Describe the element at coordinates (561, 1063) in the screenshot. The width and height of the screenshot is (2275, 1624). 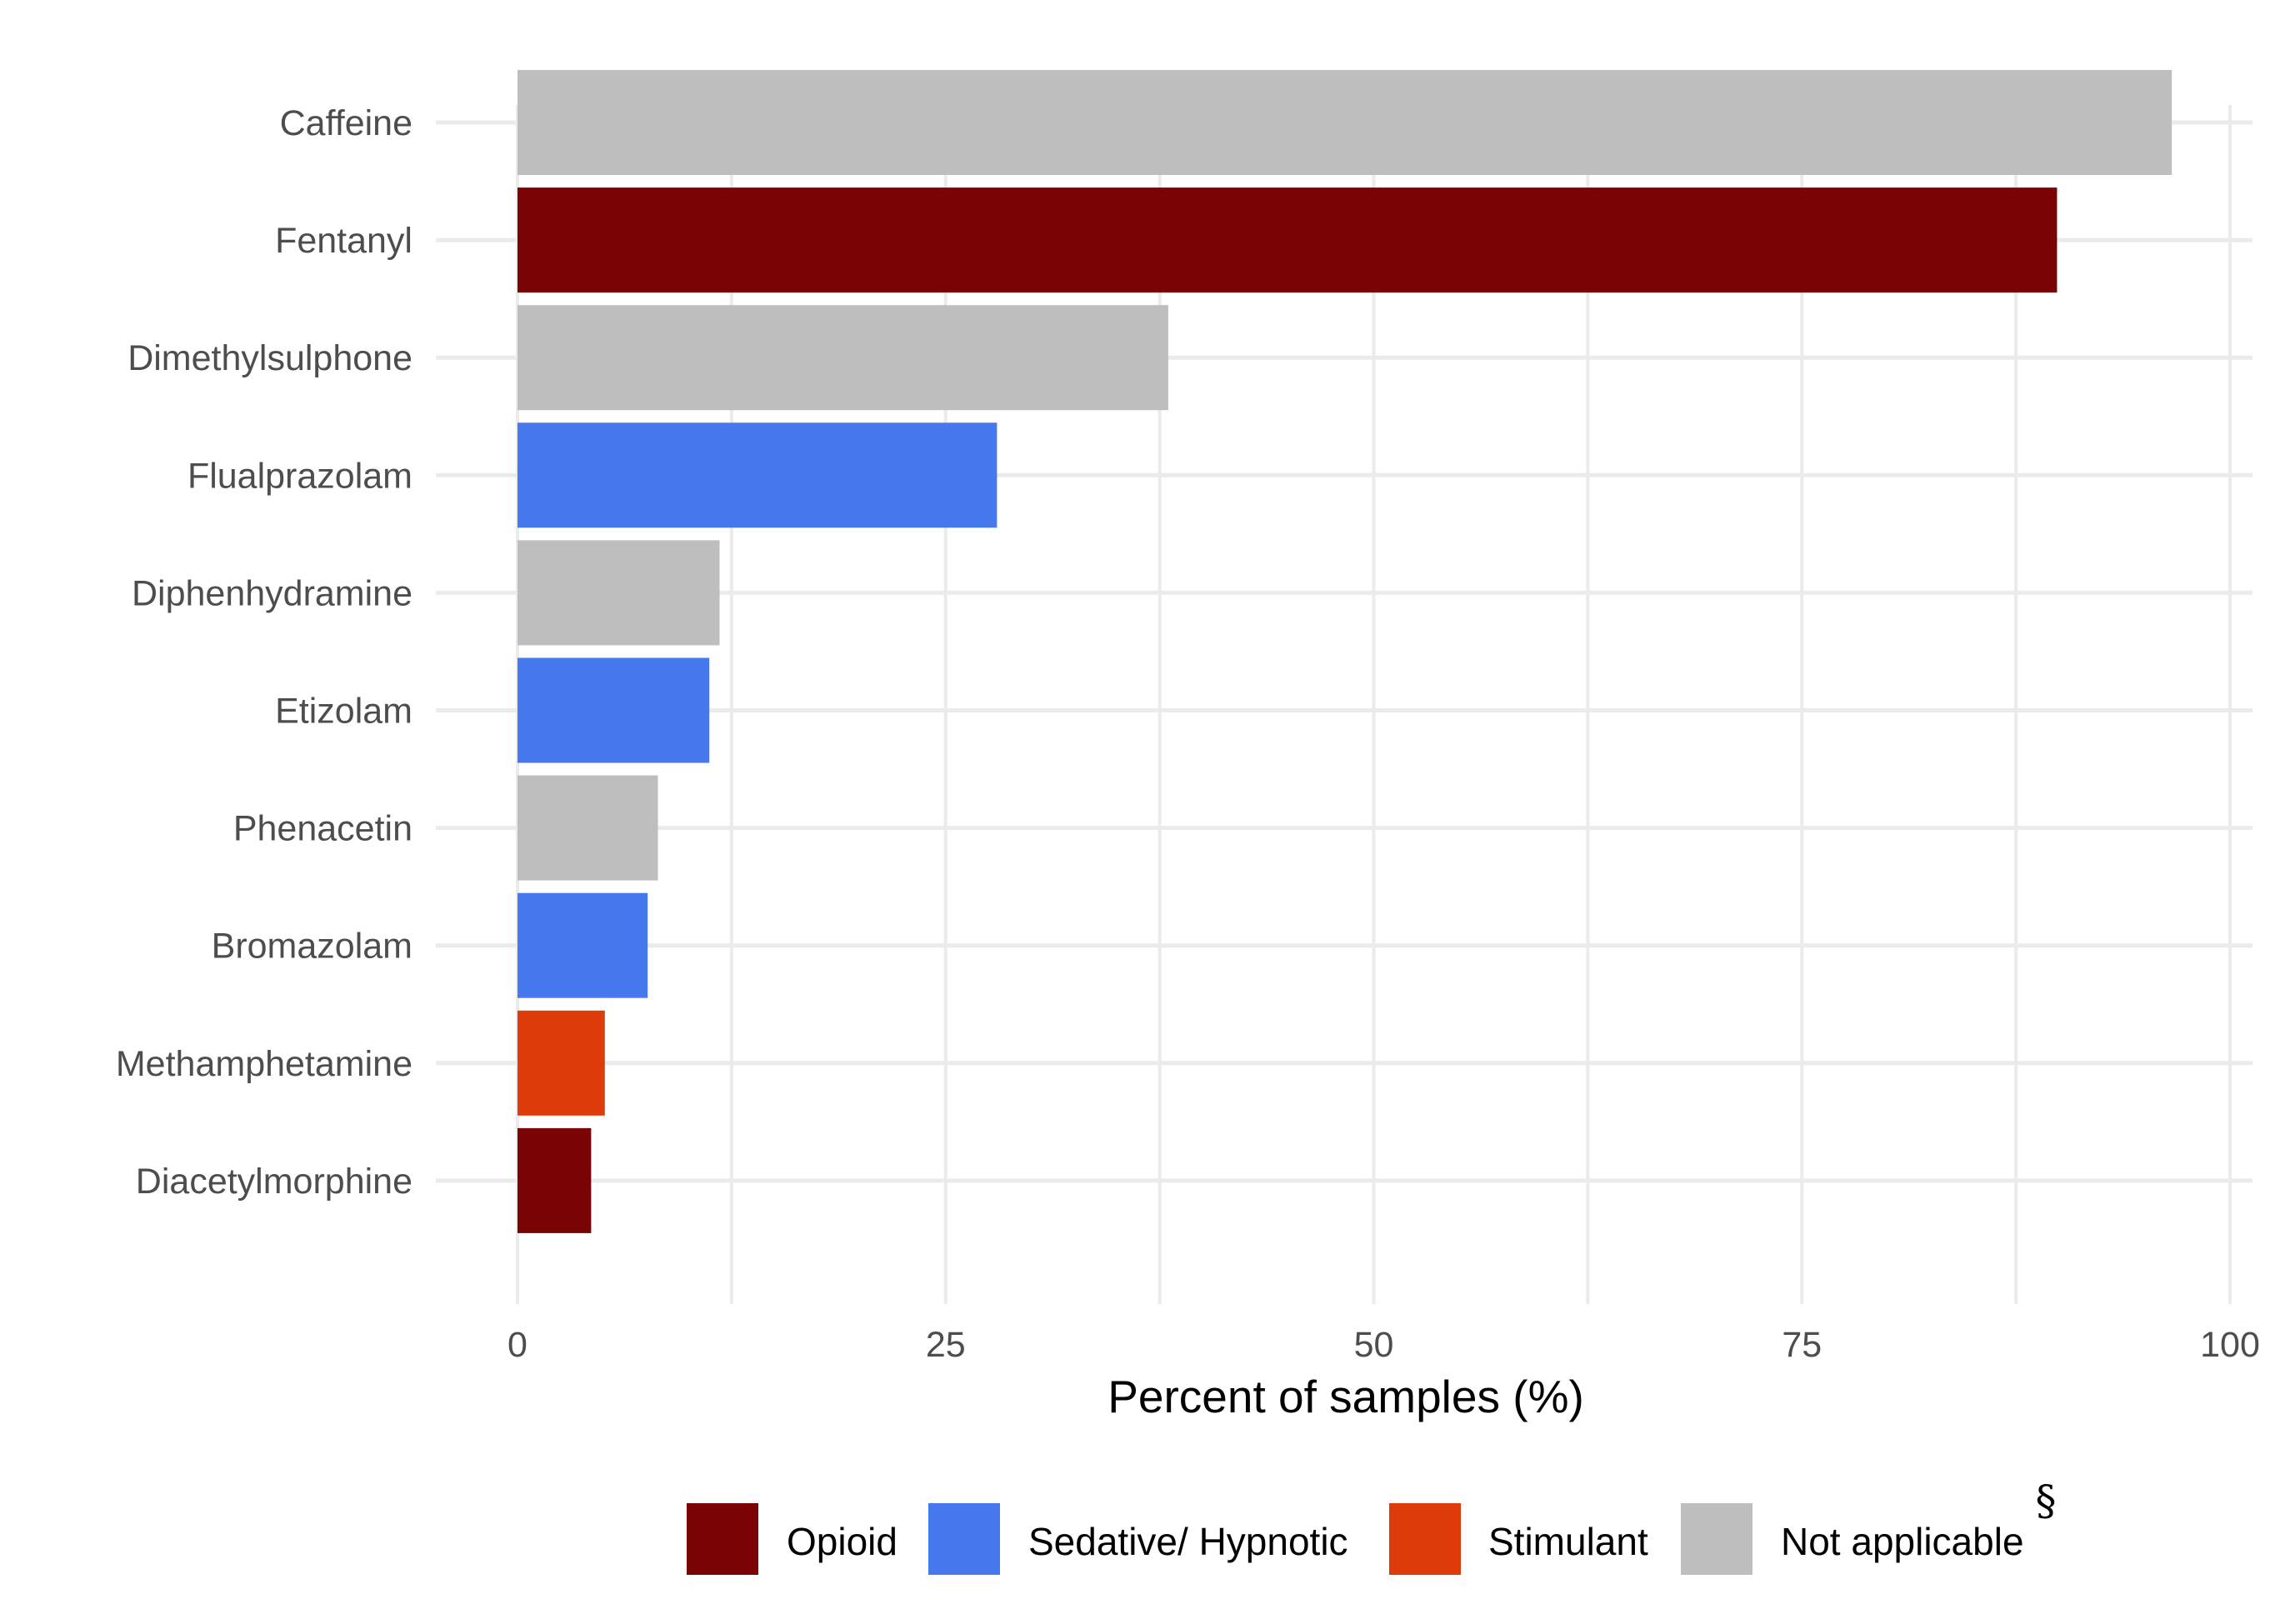
I see `bar-methamphetamine` at that location.